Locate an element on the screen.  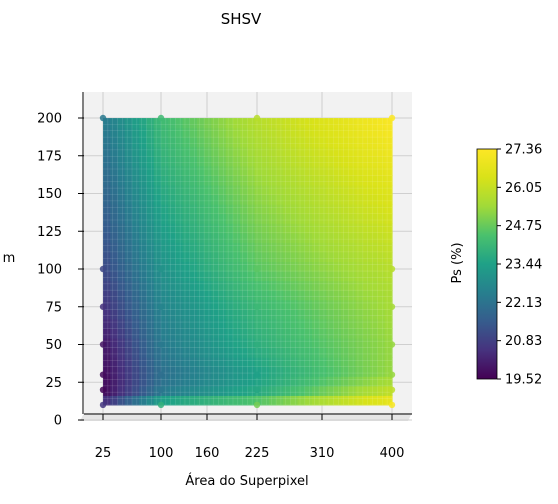
colorbar-tick-label: 27.36 is located at coordinates (523, 150).